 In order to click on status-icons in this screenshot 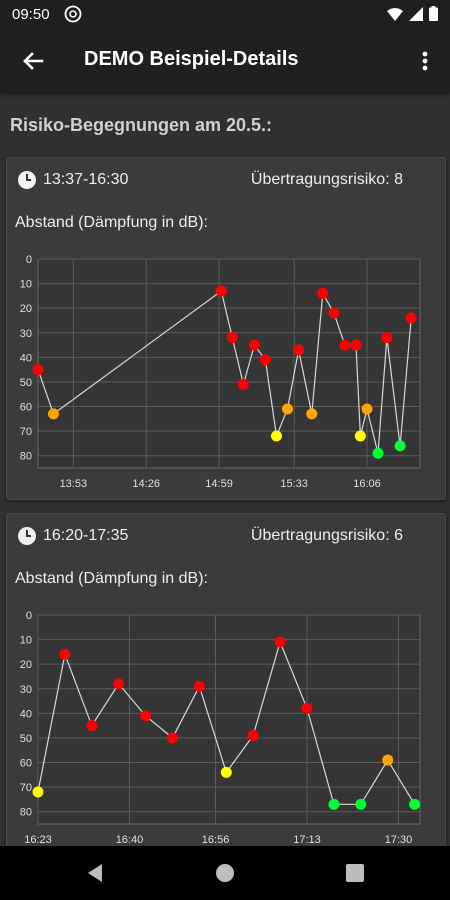, I will do `click(412, 13)`.